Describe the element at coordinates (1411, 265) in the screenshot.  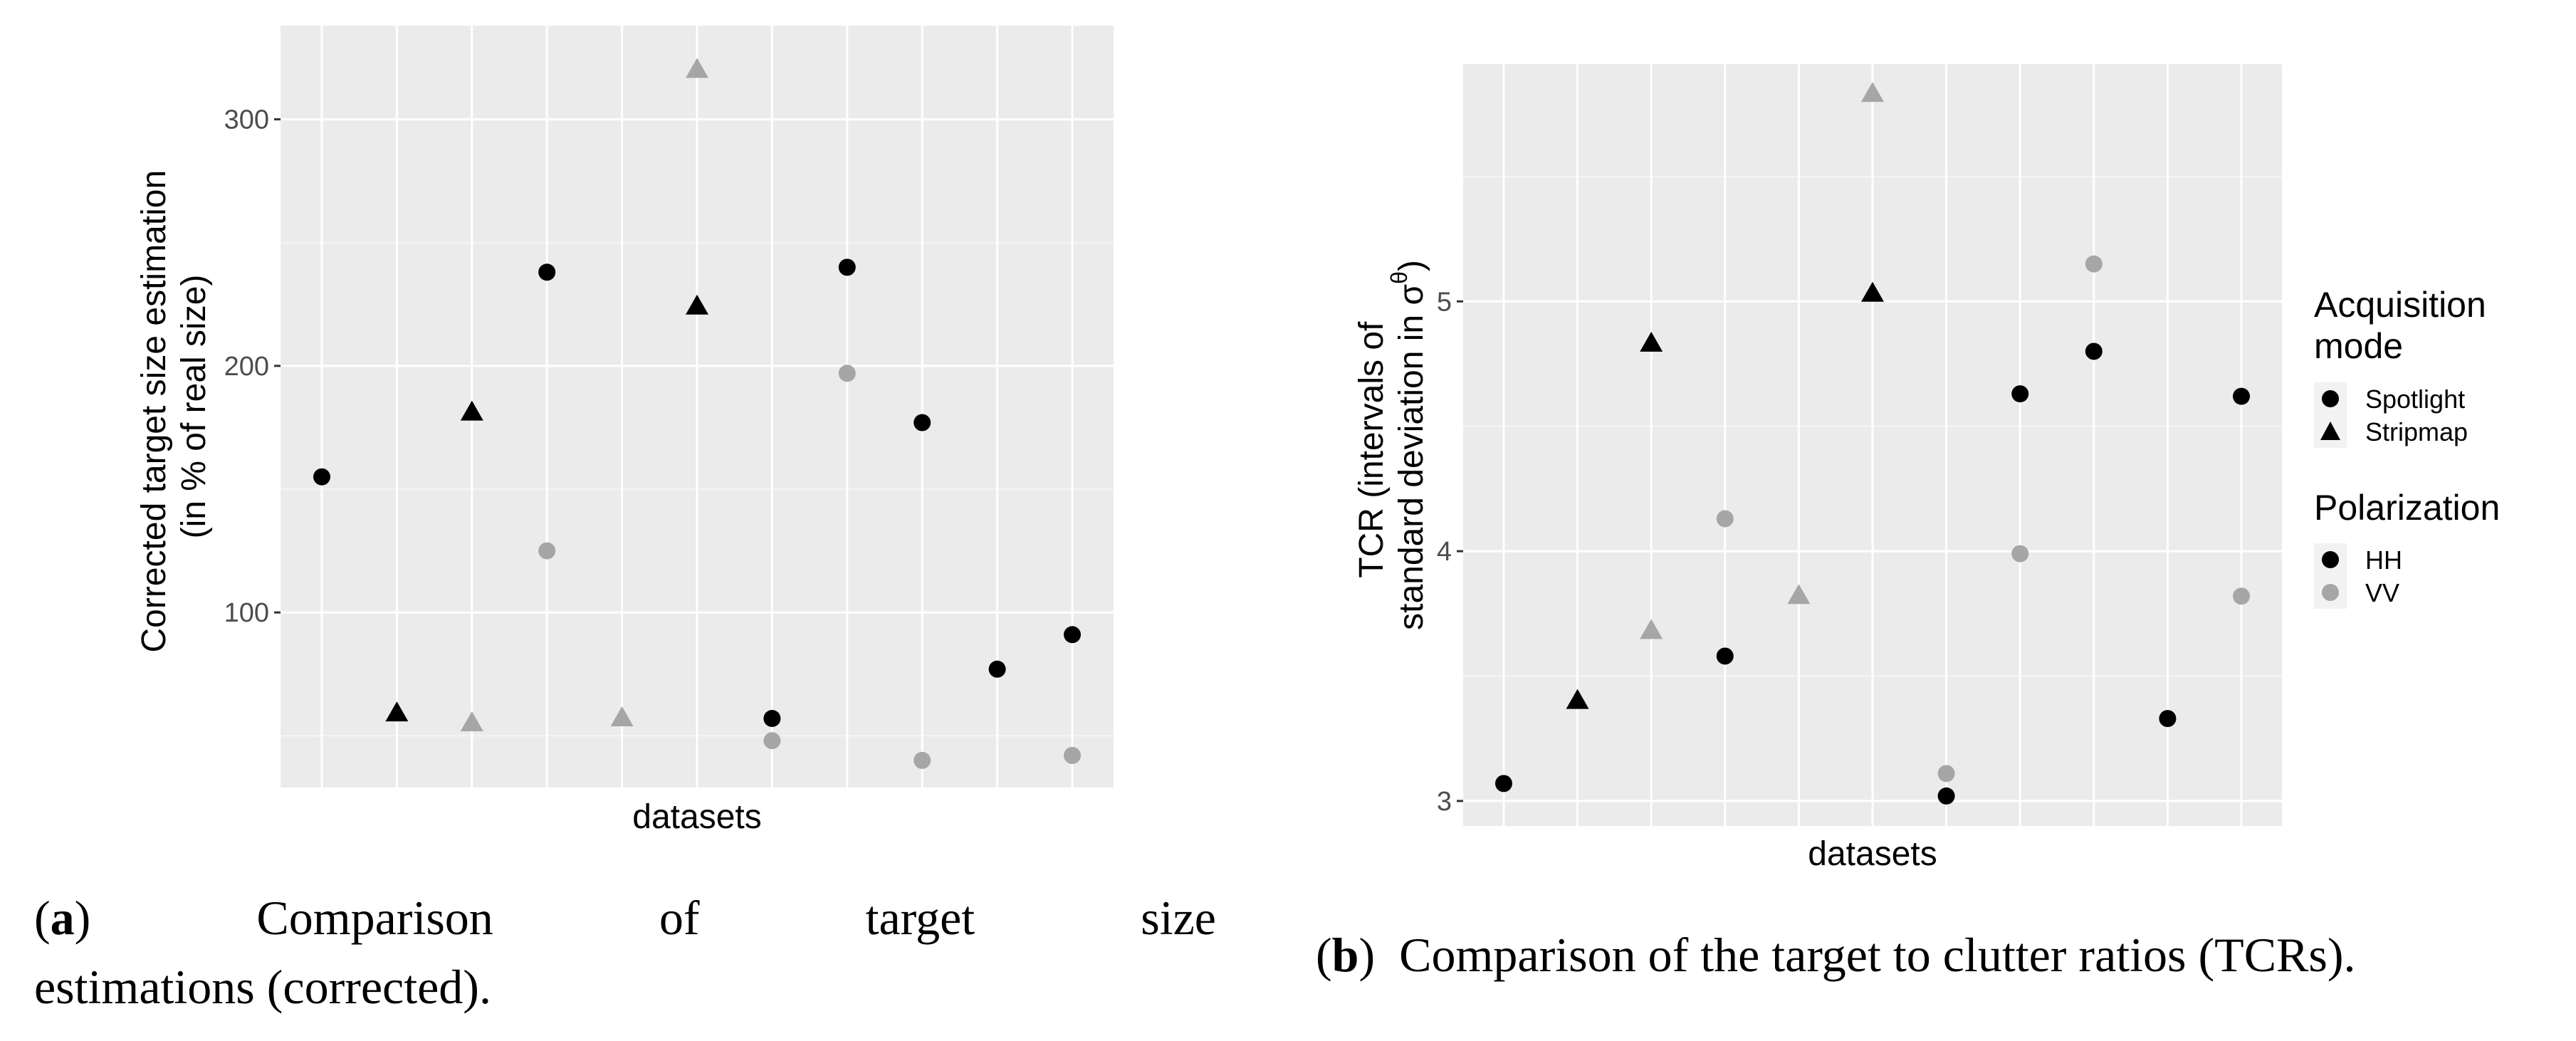
I see `y-axis-title-b-close: )` at that location.